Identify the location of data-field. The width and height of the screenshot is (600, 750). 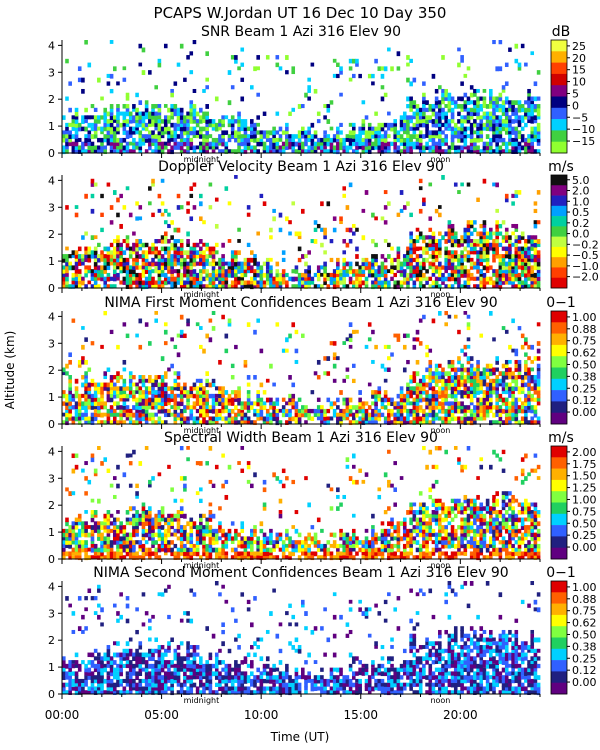
(301, 97).